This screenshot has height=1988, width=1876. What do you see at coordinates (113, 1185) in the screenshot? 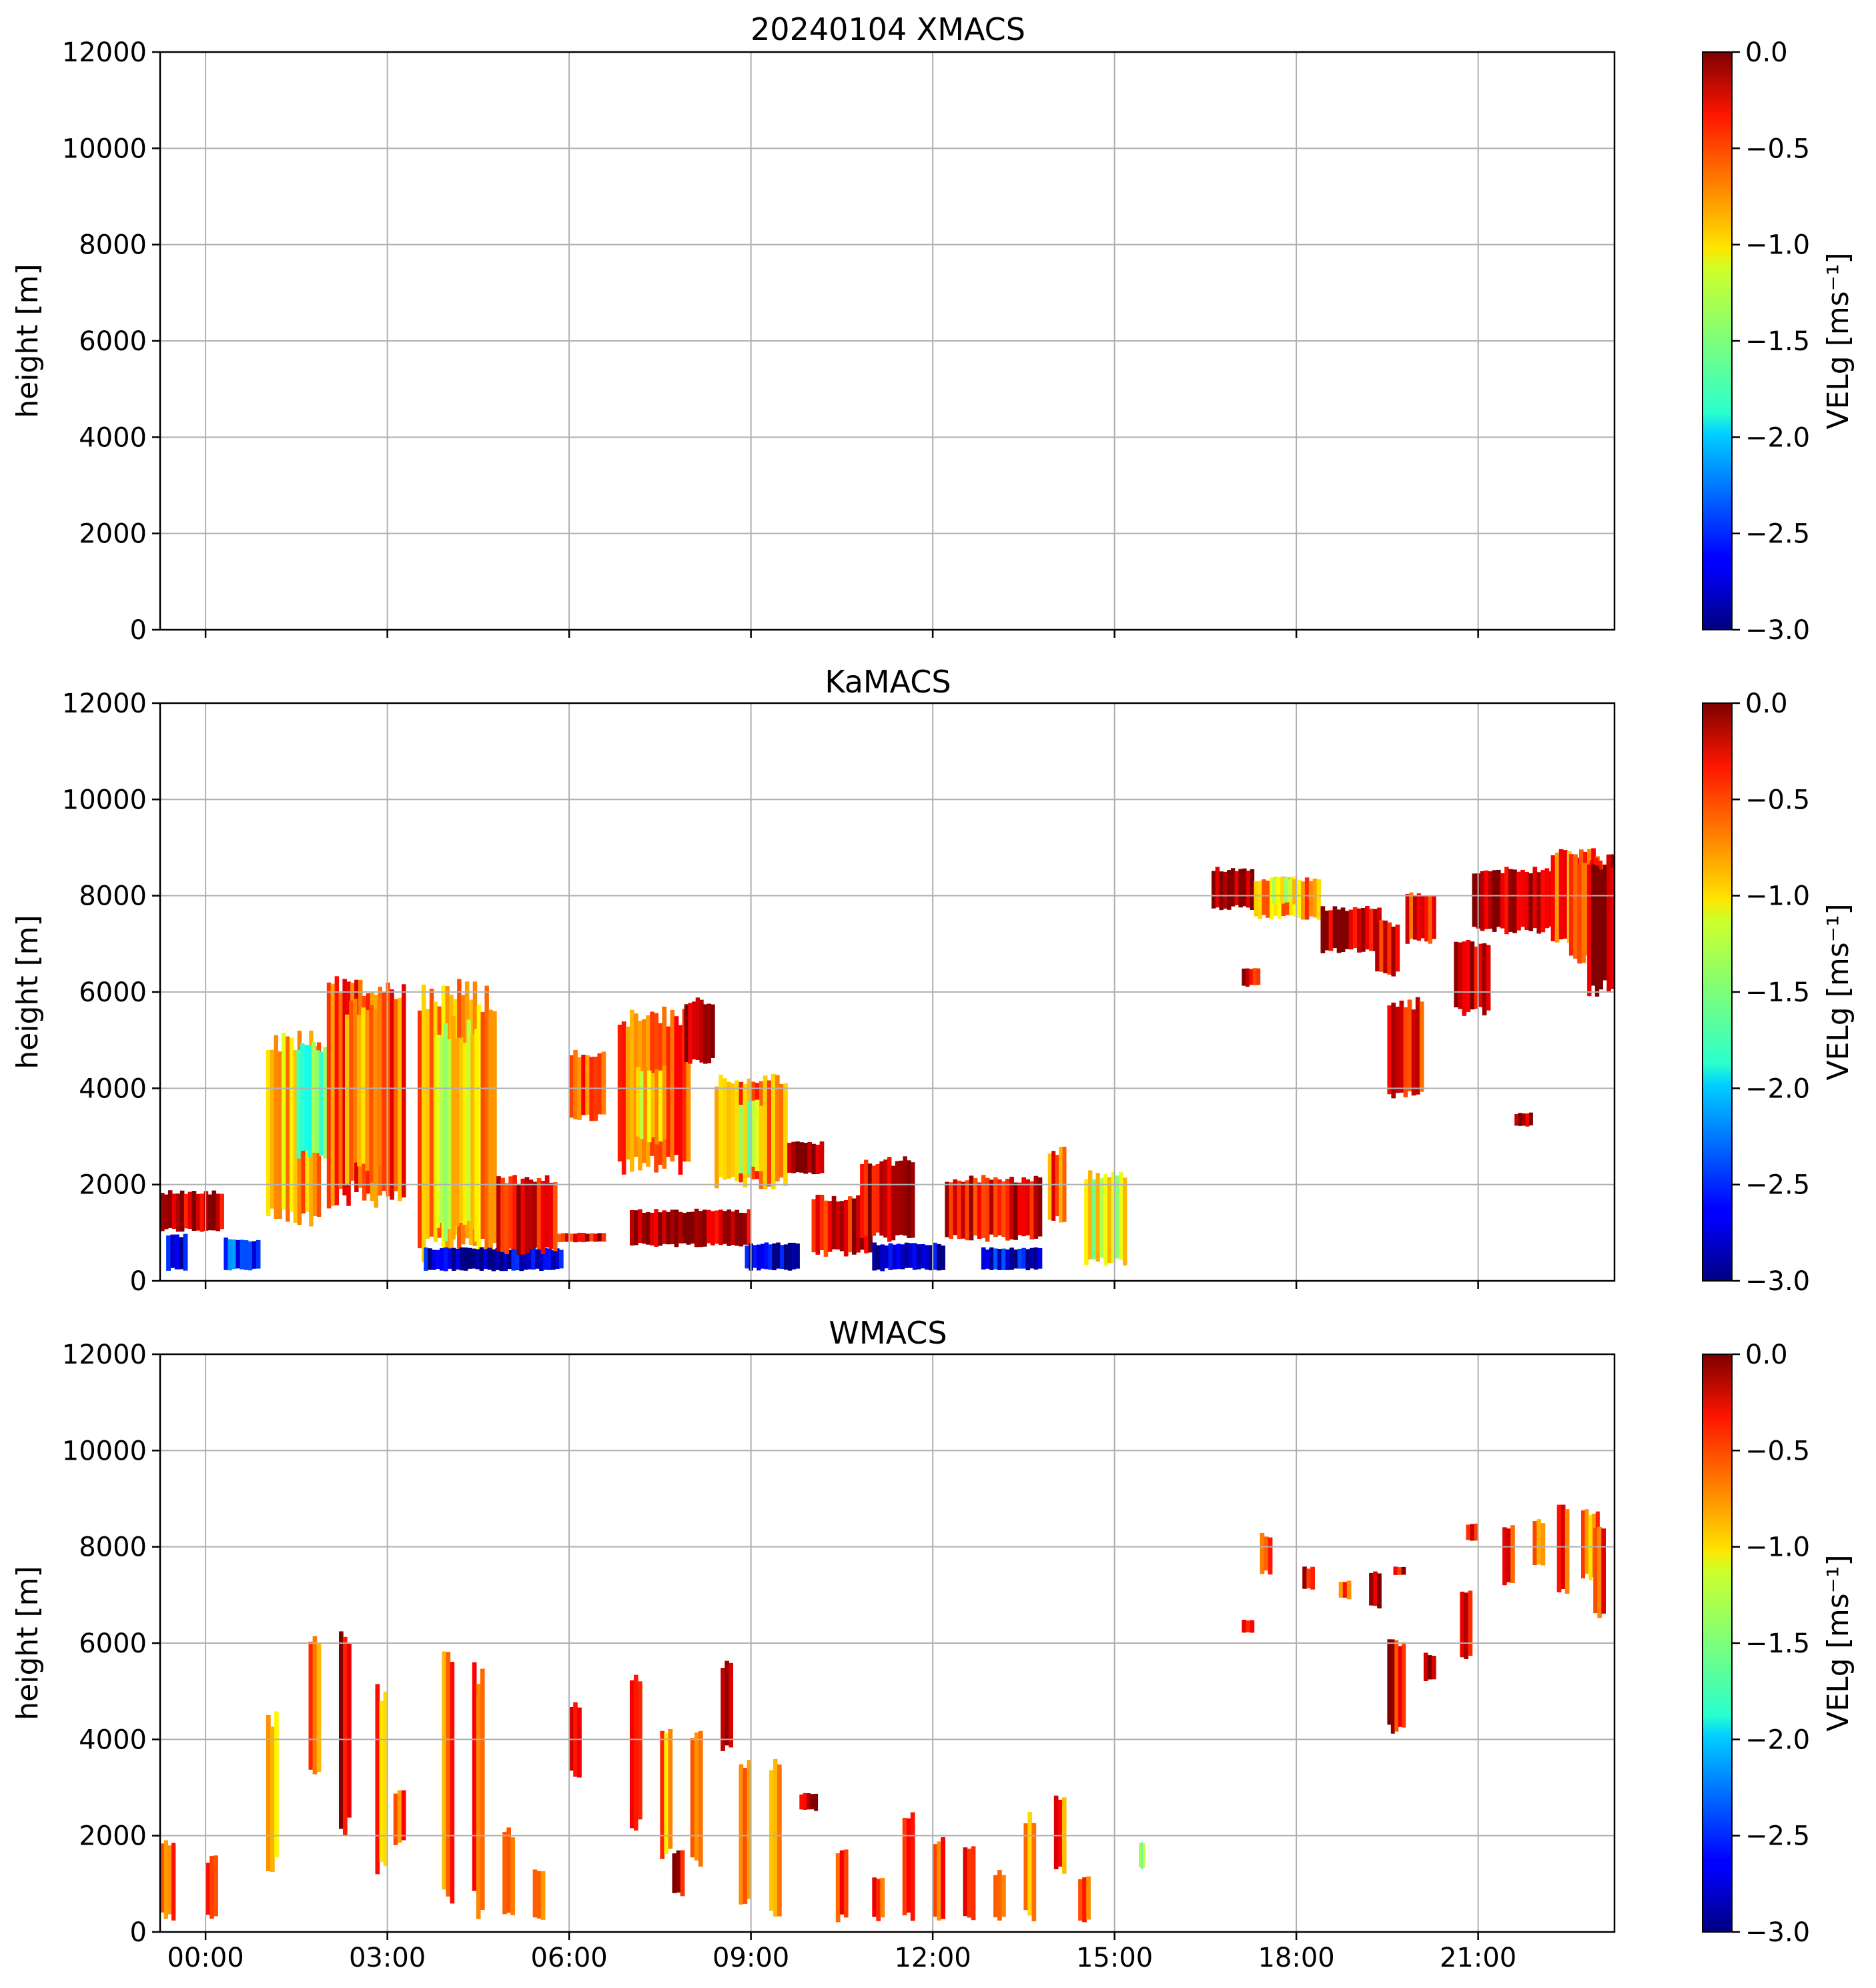
I see `y-tick-label: 2000` at bounding box center [113, 1185].